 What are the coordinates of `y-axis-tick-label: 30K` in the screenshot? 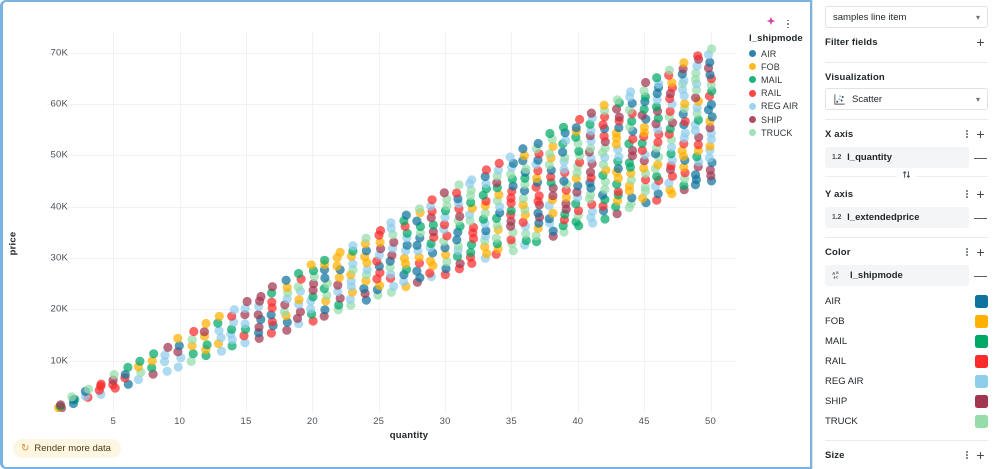 It's located at (59, 258).